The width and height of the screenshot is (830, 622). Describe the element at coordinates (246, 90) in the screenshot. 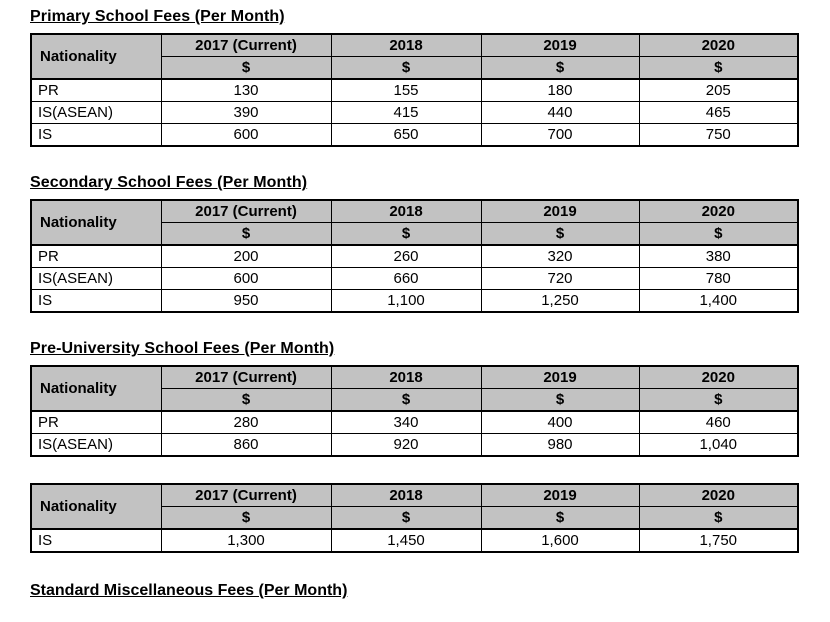

I see `fee-value-cell: 130` at that location.